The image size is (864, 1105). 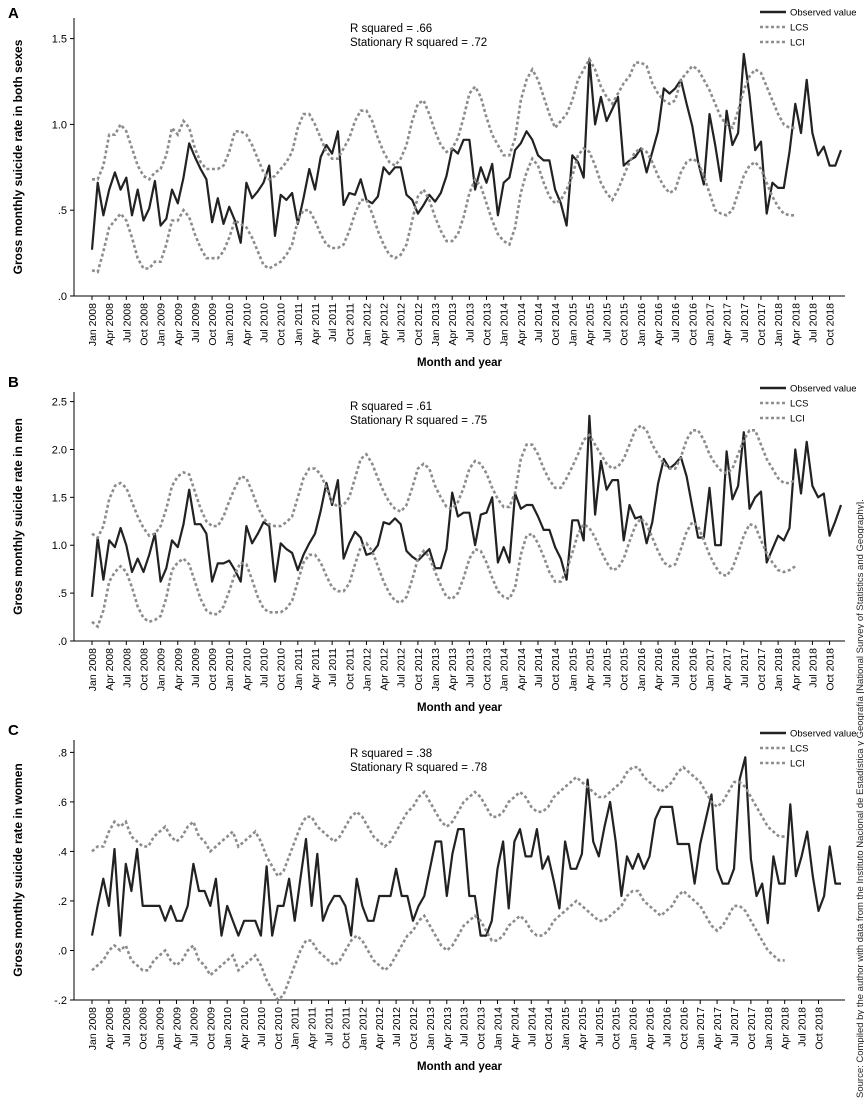 I want to click on x-tick-label: Jul 2015, so click(x=608, y=323).